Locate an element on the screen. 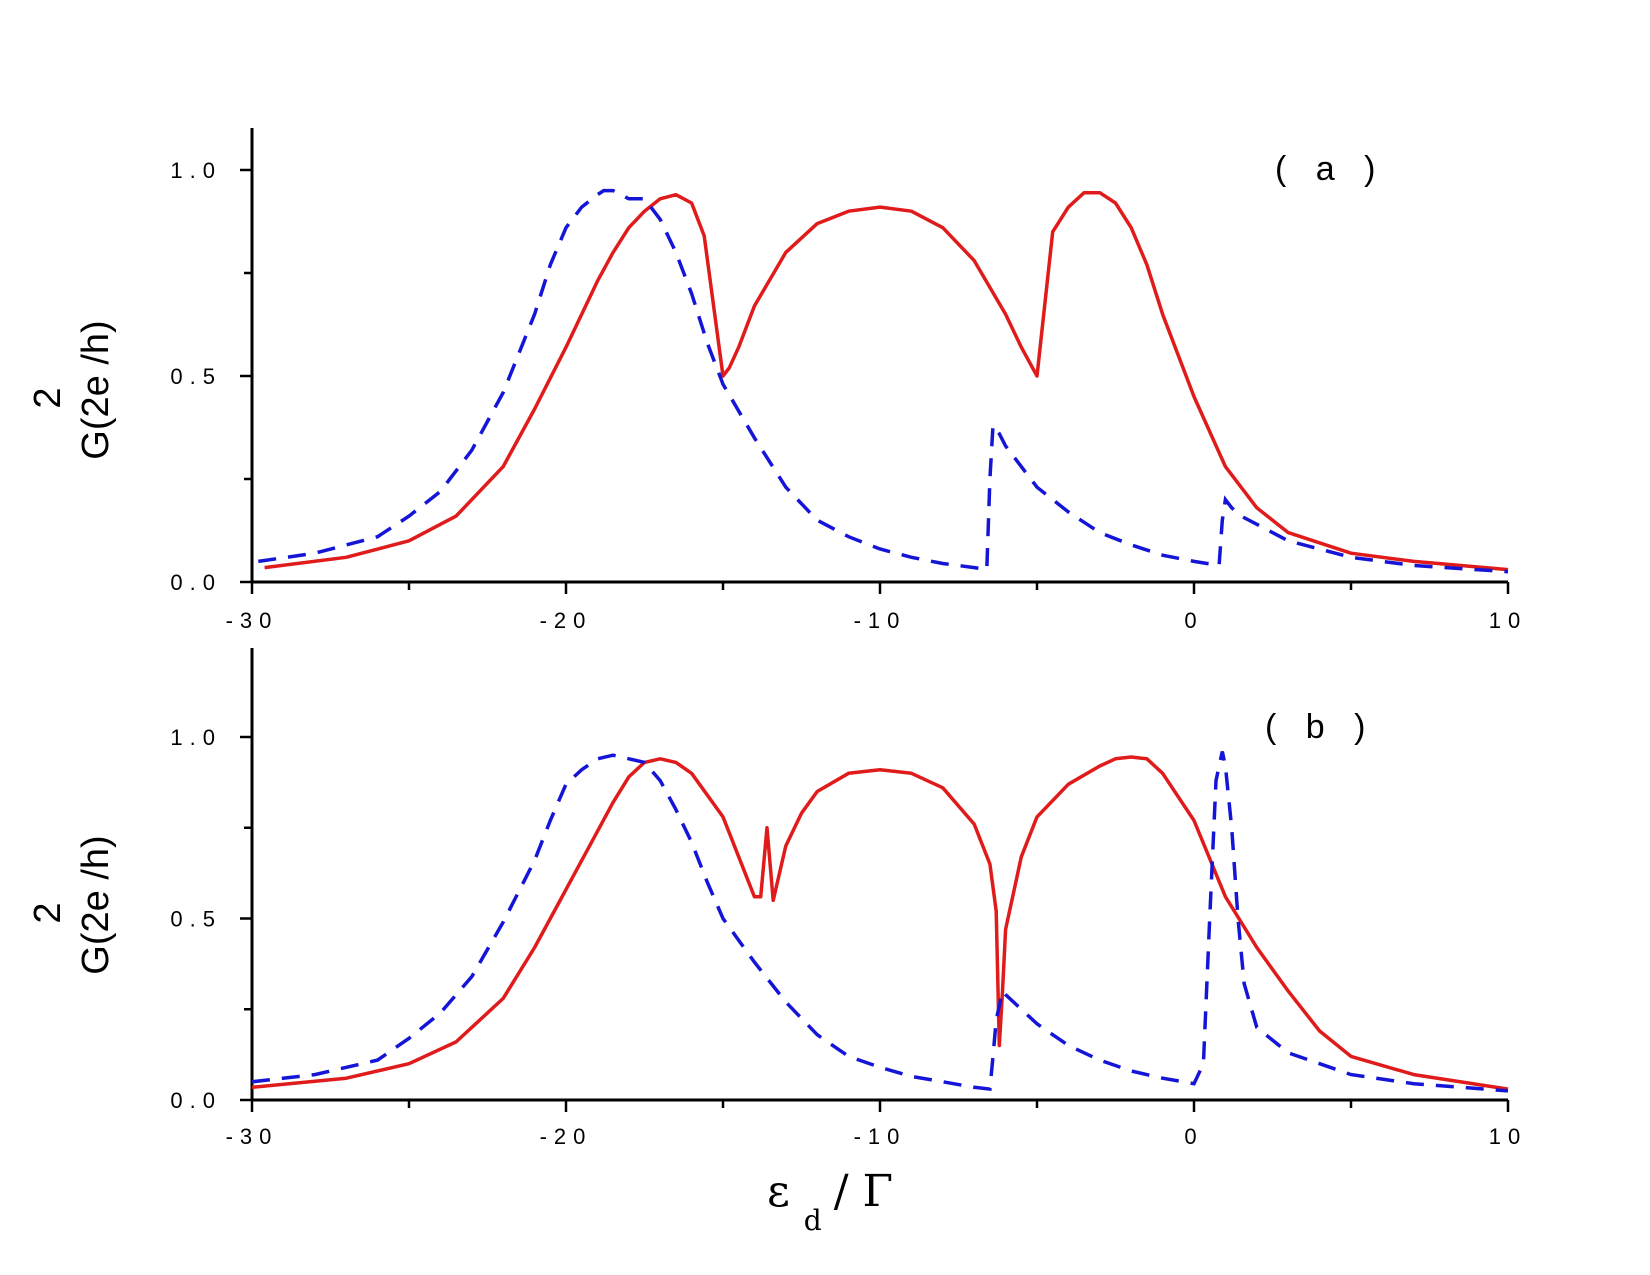 The width and height of the screenshot is (1650, 1275). x-axis-label-sub: d is located at coordinates (813, 1220).